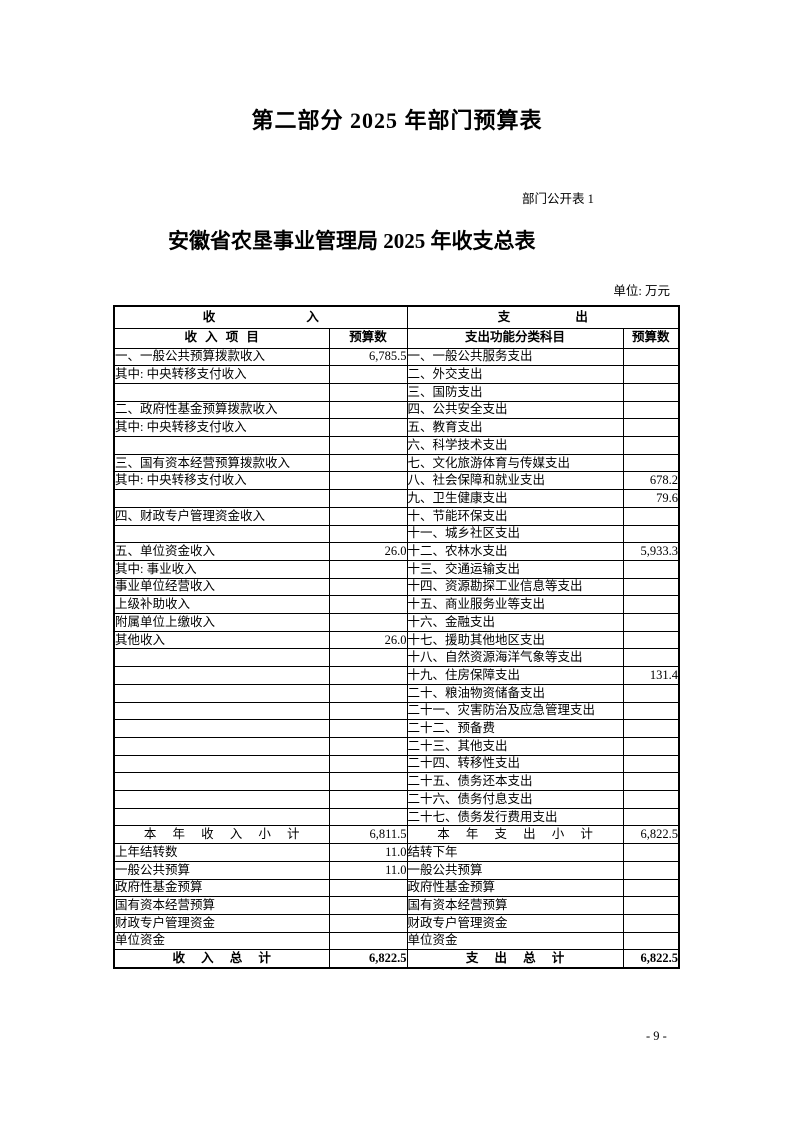 This screenshot has width=794, height=1123. Describe the element at coordinates (515, 374) in the screenshot. I see `expense-item-cell: 二、外交支出` at that location.